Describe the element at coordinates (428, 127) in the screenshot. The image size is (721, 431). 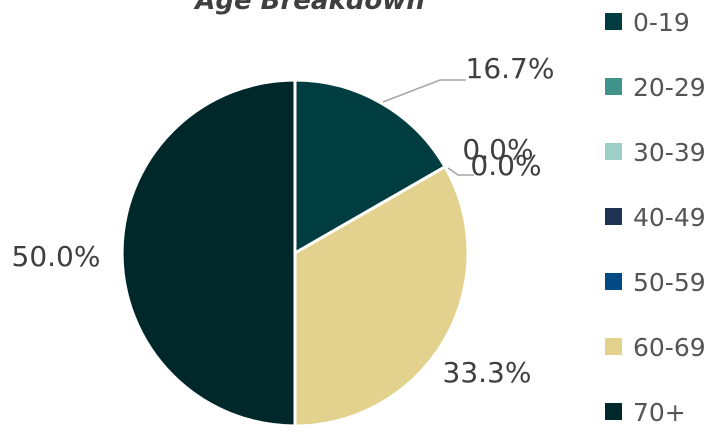
I see `leader-lines` at that location.